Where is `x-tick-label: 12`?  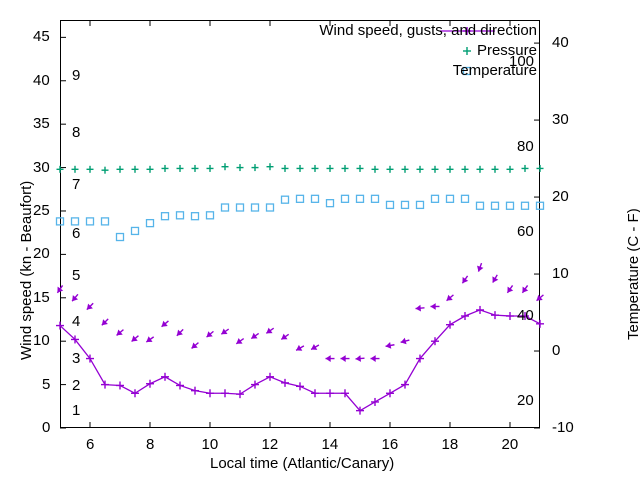
x-tick-label: 12 is located at coordinates (270, 444).